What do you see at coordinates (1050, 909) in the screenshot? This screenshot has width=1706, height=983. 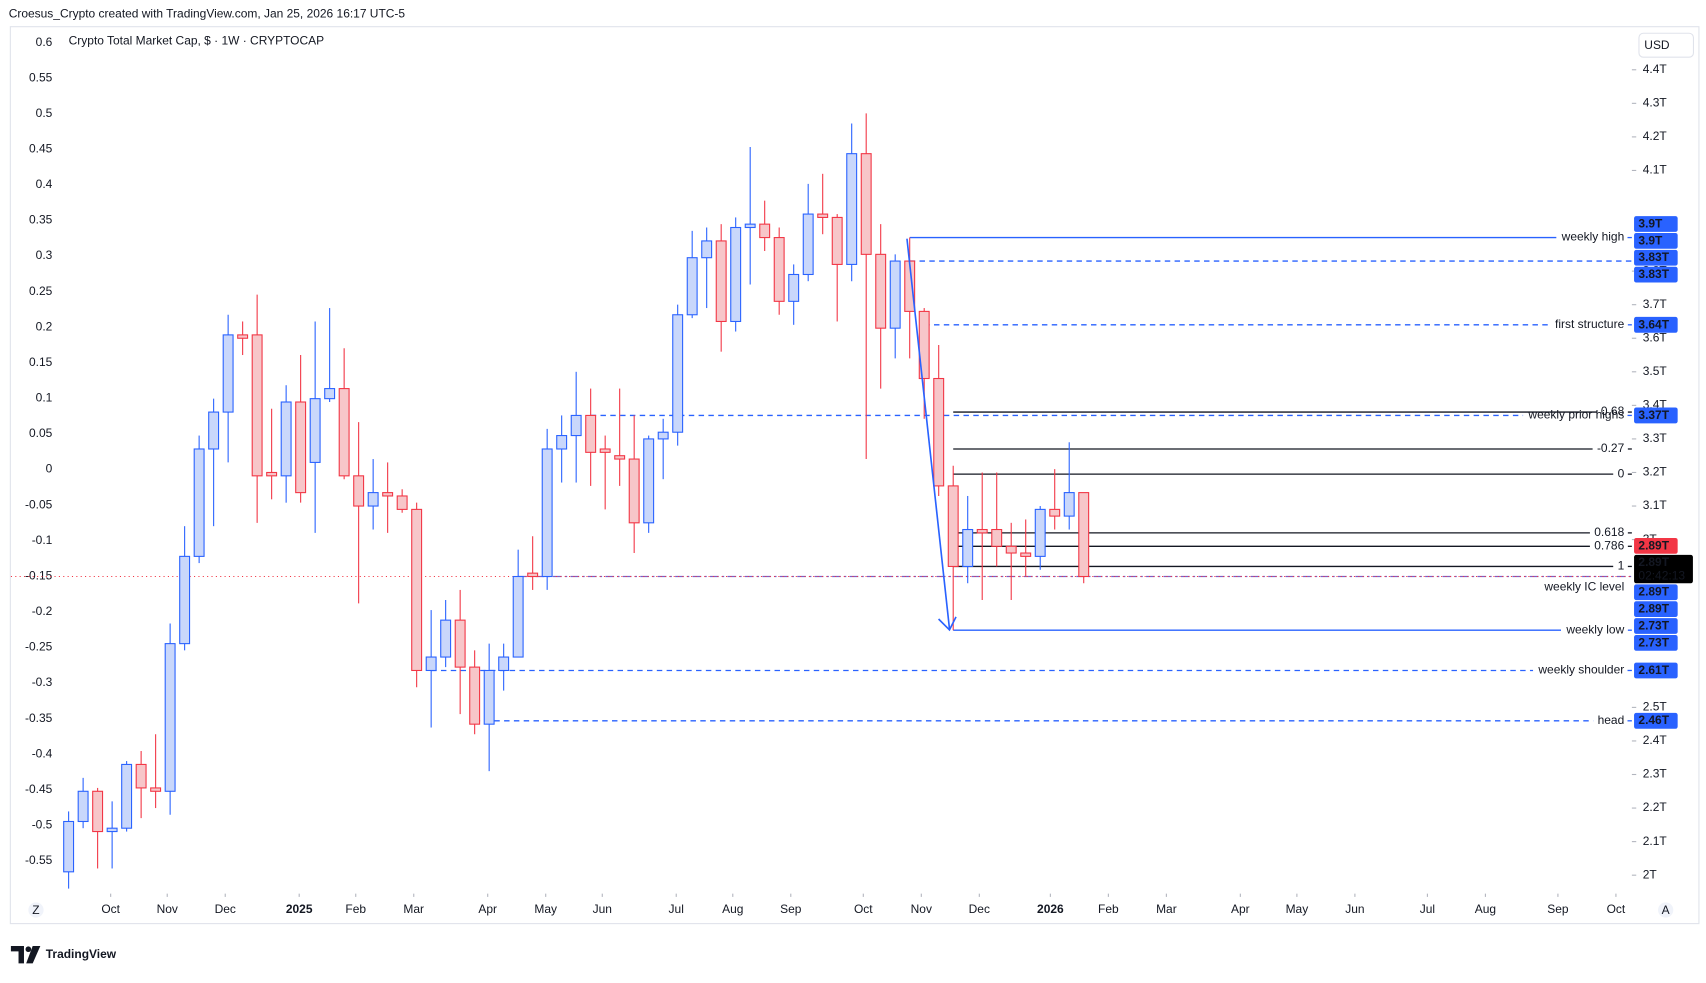 I see `x-tick-label: 2026` at bounding box center [1050, 909].